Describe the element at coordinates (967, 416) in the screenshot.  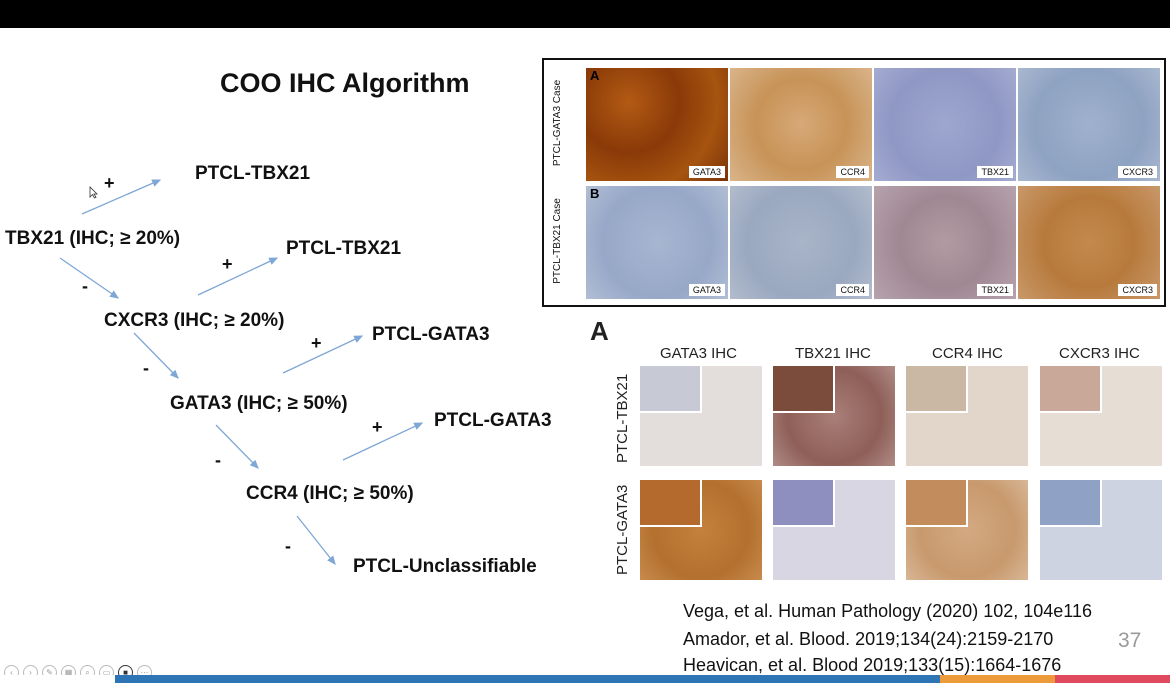
I see `micrograph-ccr4-tbx21` at that location.